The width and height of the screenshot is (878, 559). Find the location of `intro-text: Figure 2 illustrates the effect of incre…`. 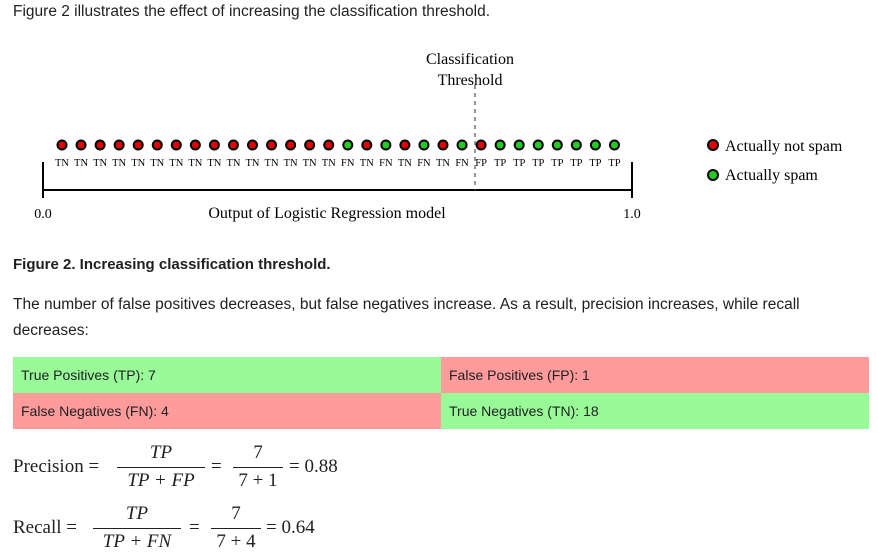

intro-text: Figure 2 illustrates the effect of incre… is located at coordinates (252, 11).